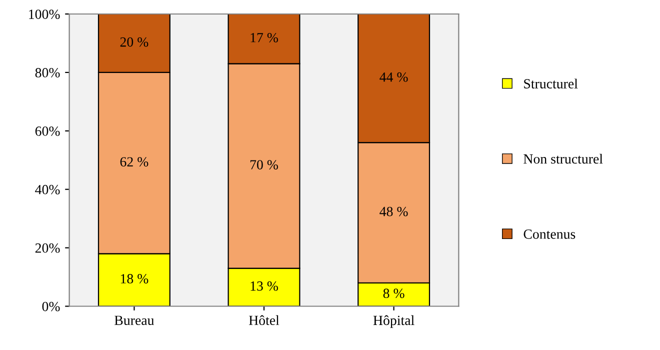  Describe the element at coordinates (563, 159) in the screenshot. I see `legend-label: Non structurel` at that location.